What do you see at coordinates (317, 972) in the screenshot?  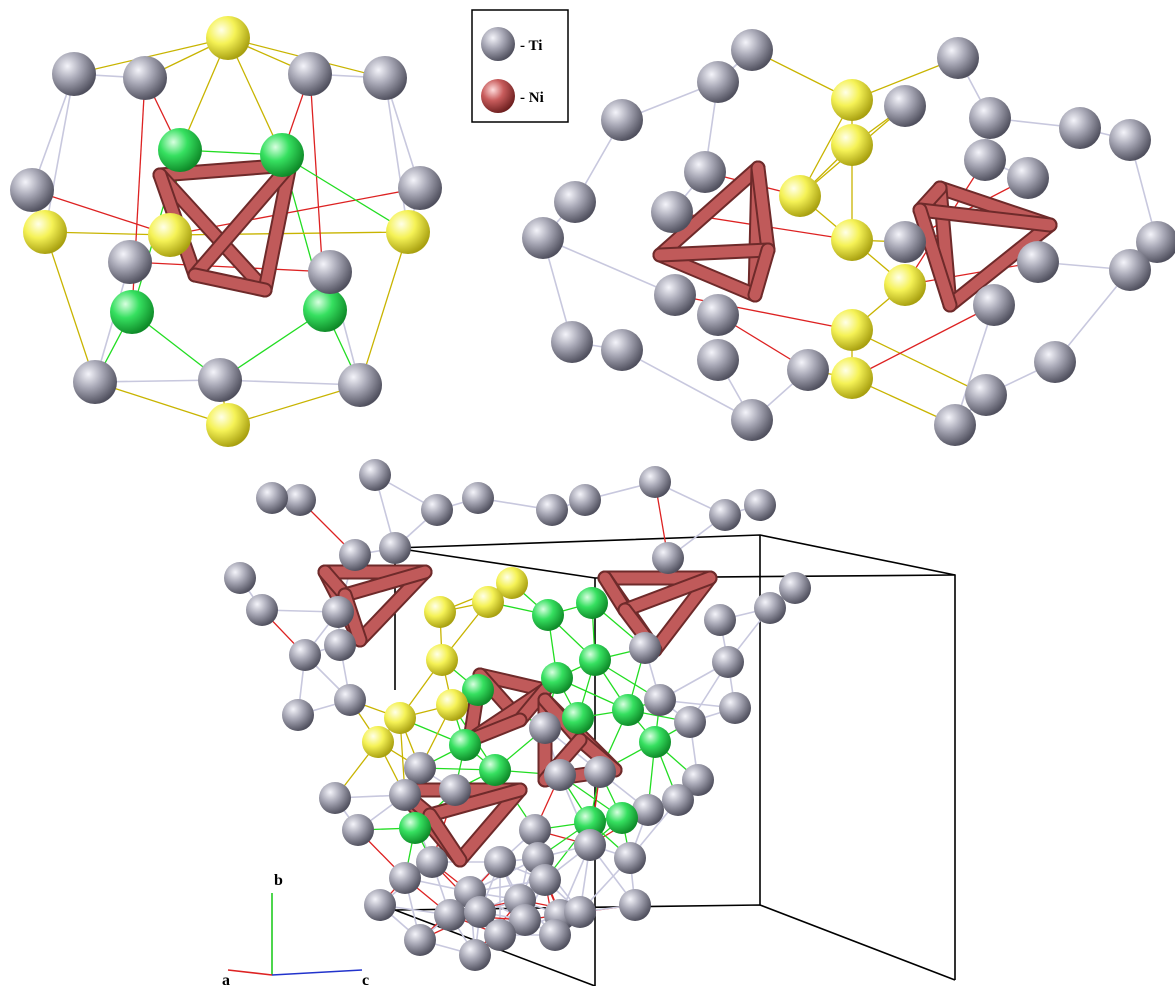 I see `c-axis-line` at bounding box center [317, 972].